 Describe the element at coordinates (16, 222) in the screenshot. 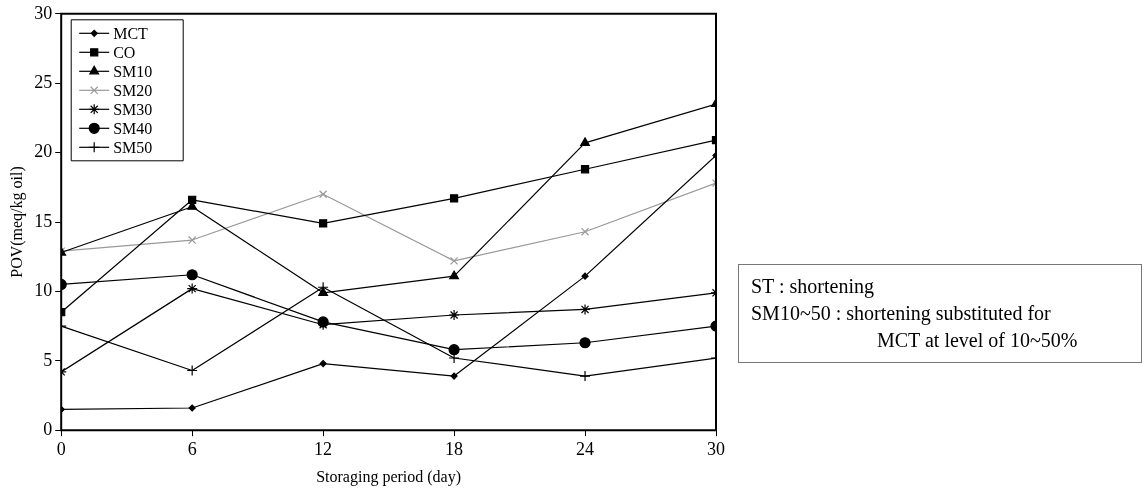

I see `y-axis-title: POV(meq/kg oil)` at that location.